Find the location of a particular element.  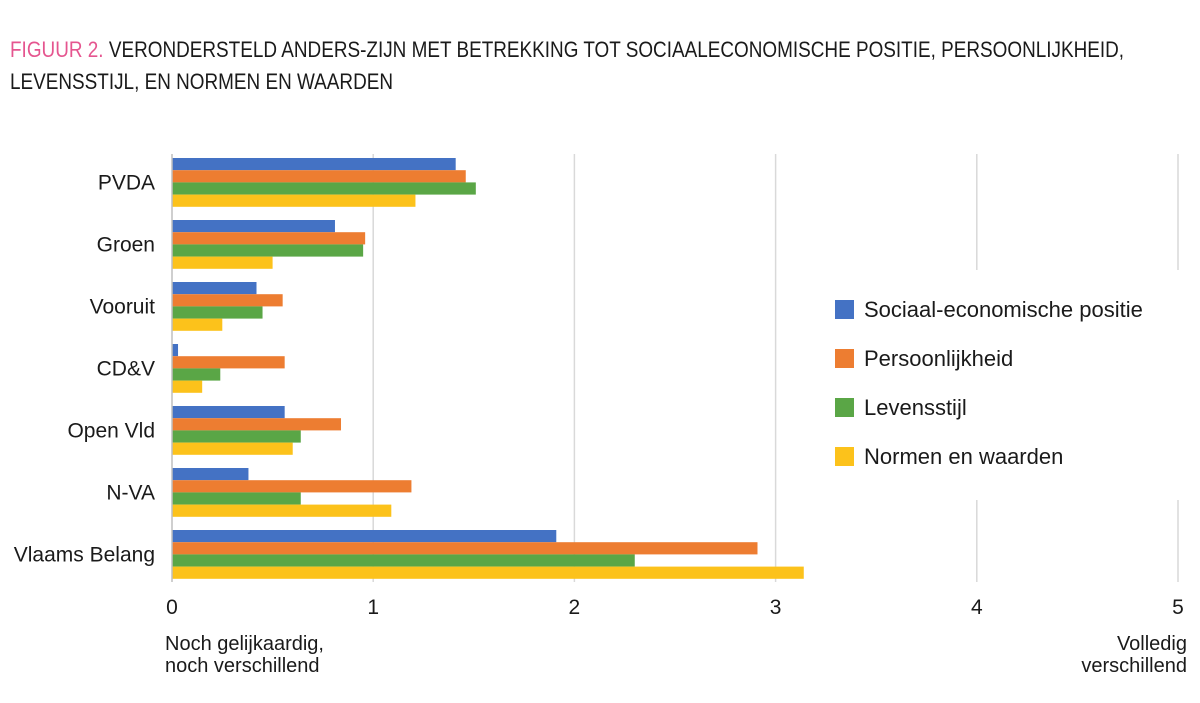

figure-label: FIGUUR 2. is located at coordinates (57, 49).